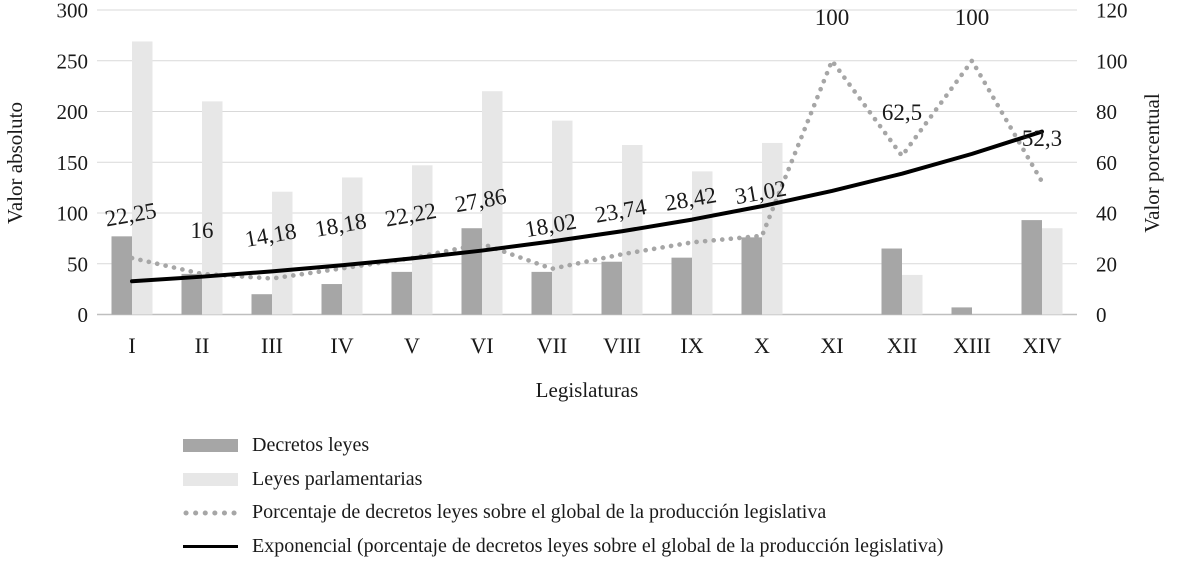  What do you see at coordinates (73, 11) in the screenshot?
I see `left-axis-tick: 300` at bounding box center [73, 11].